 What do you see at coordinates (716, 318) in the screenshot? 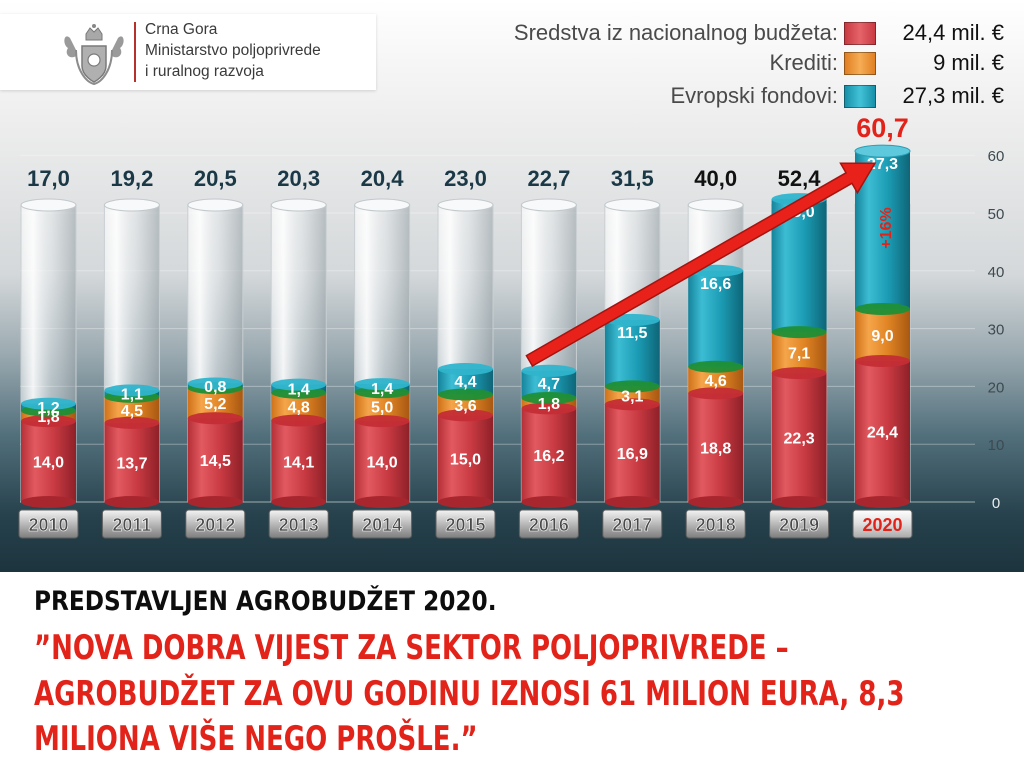
I see `bar-segment-eu-funds` at bounding box center [716, 318].